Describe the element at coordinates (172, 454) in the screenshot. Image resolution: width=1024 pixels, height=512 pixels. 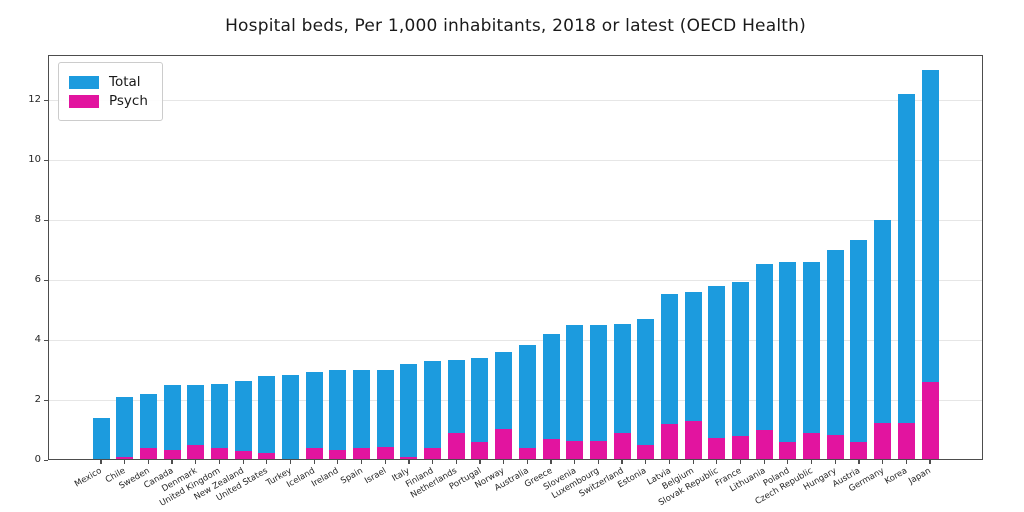
I see `bar-psych-canada` at that location.